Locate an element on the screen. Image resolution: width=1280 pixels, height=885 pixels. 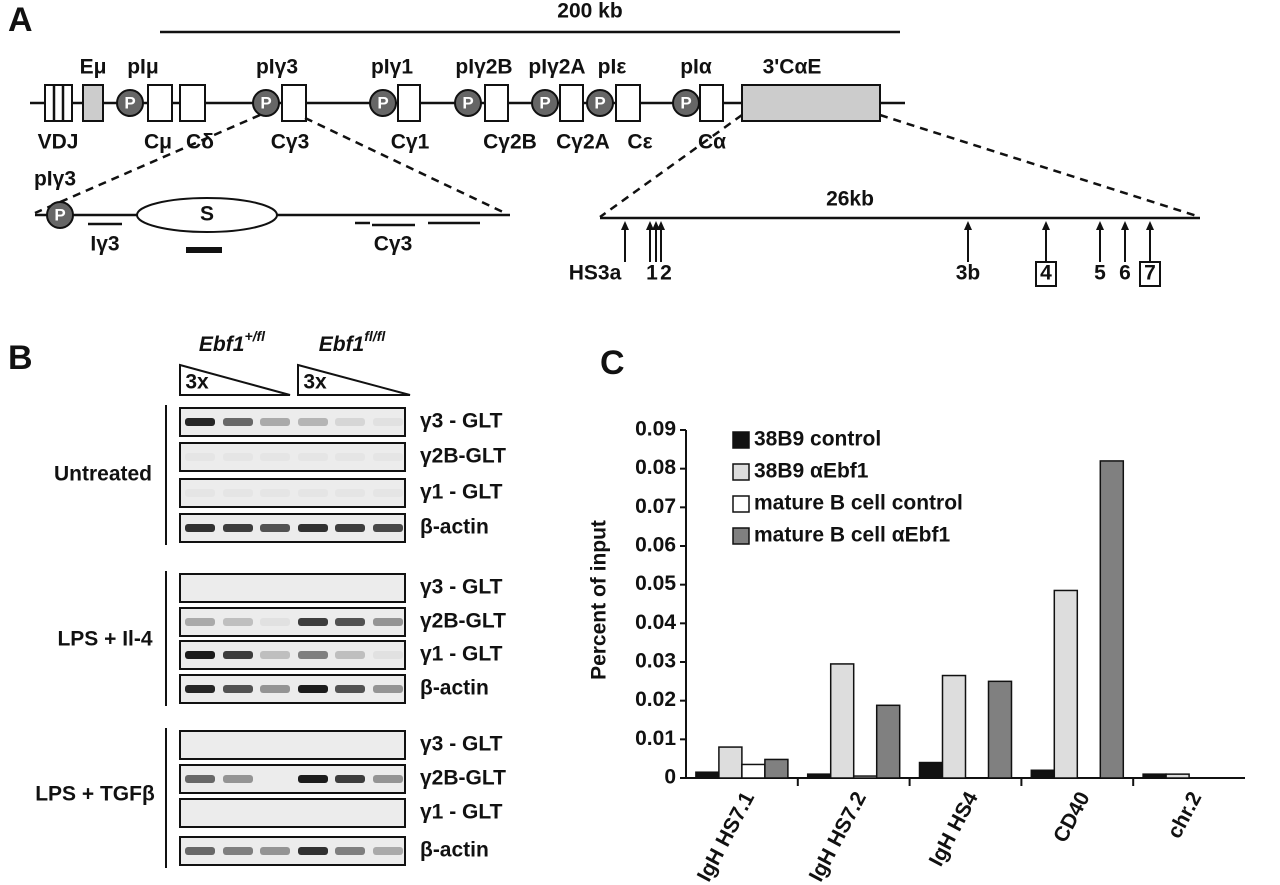
y-tick-label: 0.09 is located at coordinates (655, 429).